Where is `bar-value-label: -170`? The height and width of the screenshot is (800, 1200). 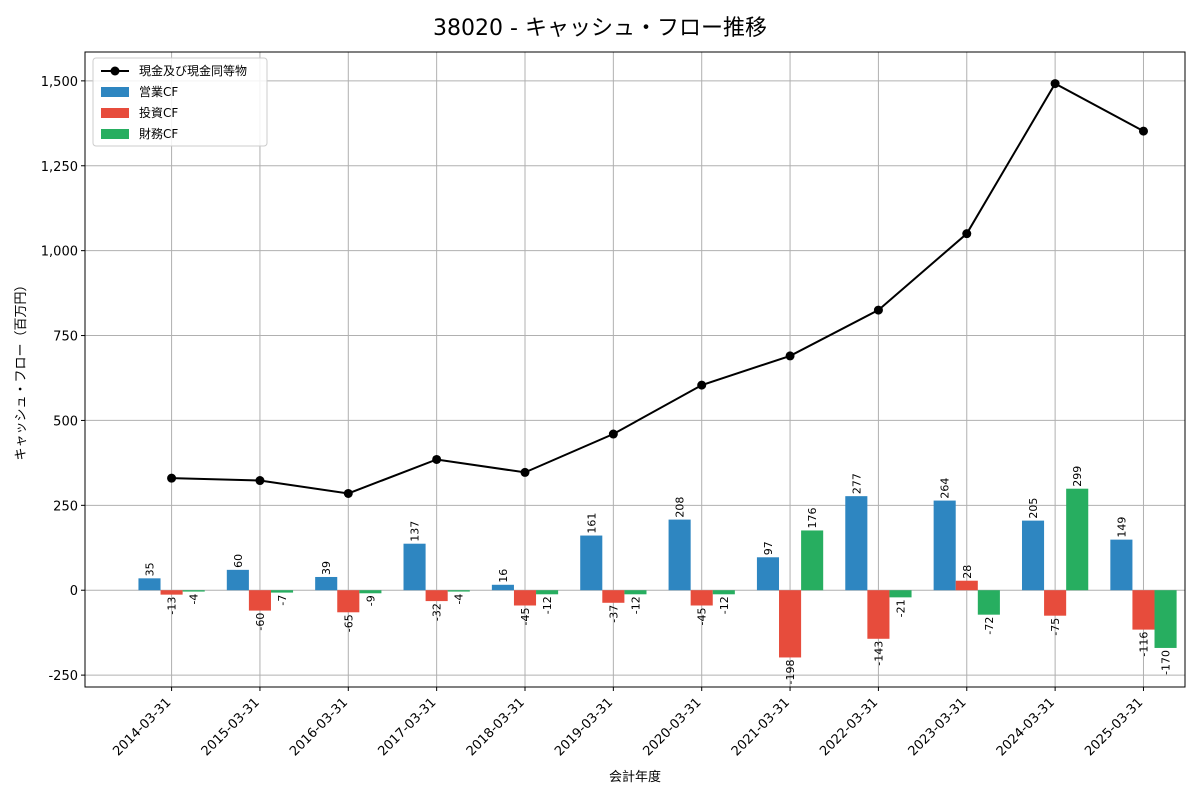 bar-value-label: -170 is located at coordinates (1166, 662).